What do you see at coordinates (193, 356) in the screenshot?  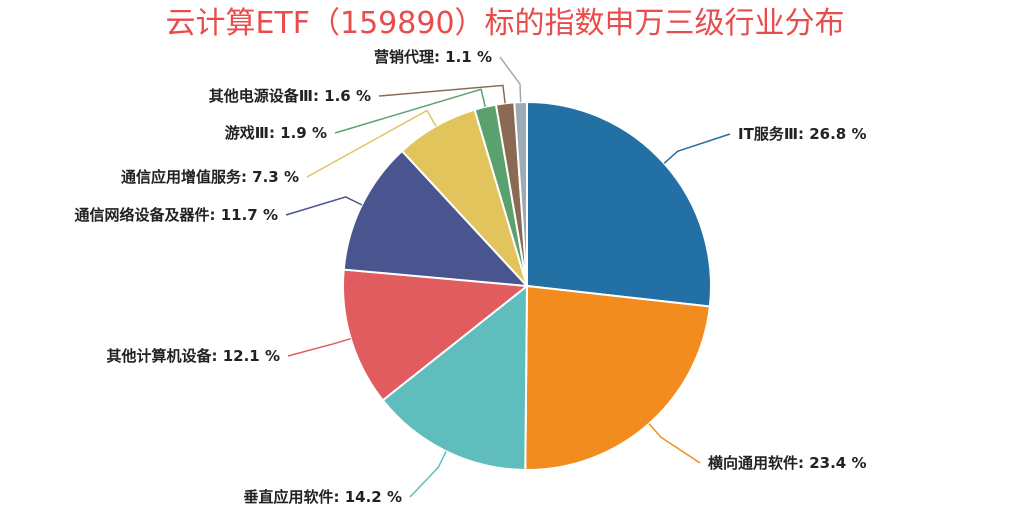 I see `slice-label-3: 其他计算机设备: 12.1 %` at bounding box center [193, 356].